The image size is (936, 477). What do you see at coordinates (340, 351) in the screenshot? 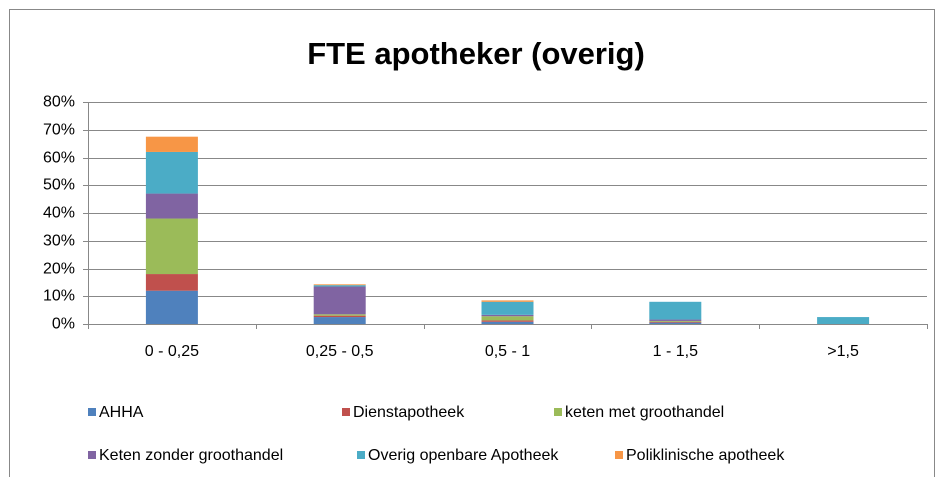
I see `x-tick-label: 0,25 - 0,5` at bounding box center [340, 351].